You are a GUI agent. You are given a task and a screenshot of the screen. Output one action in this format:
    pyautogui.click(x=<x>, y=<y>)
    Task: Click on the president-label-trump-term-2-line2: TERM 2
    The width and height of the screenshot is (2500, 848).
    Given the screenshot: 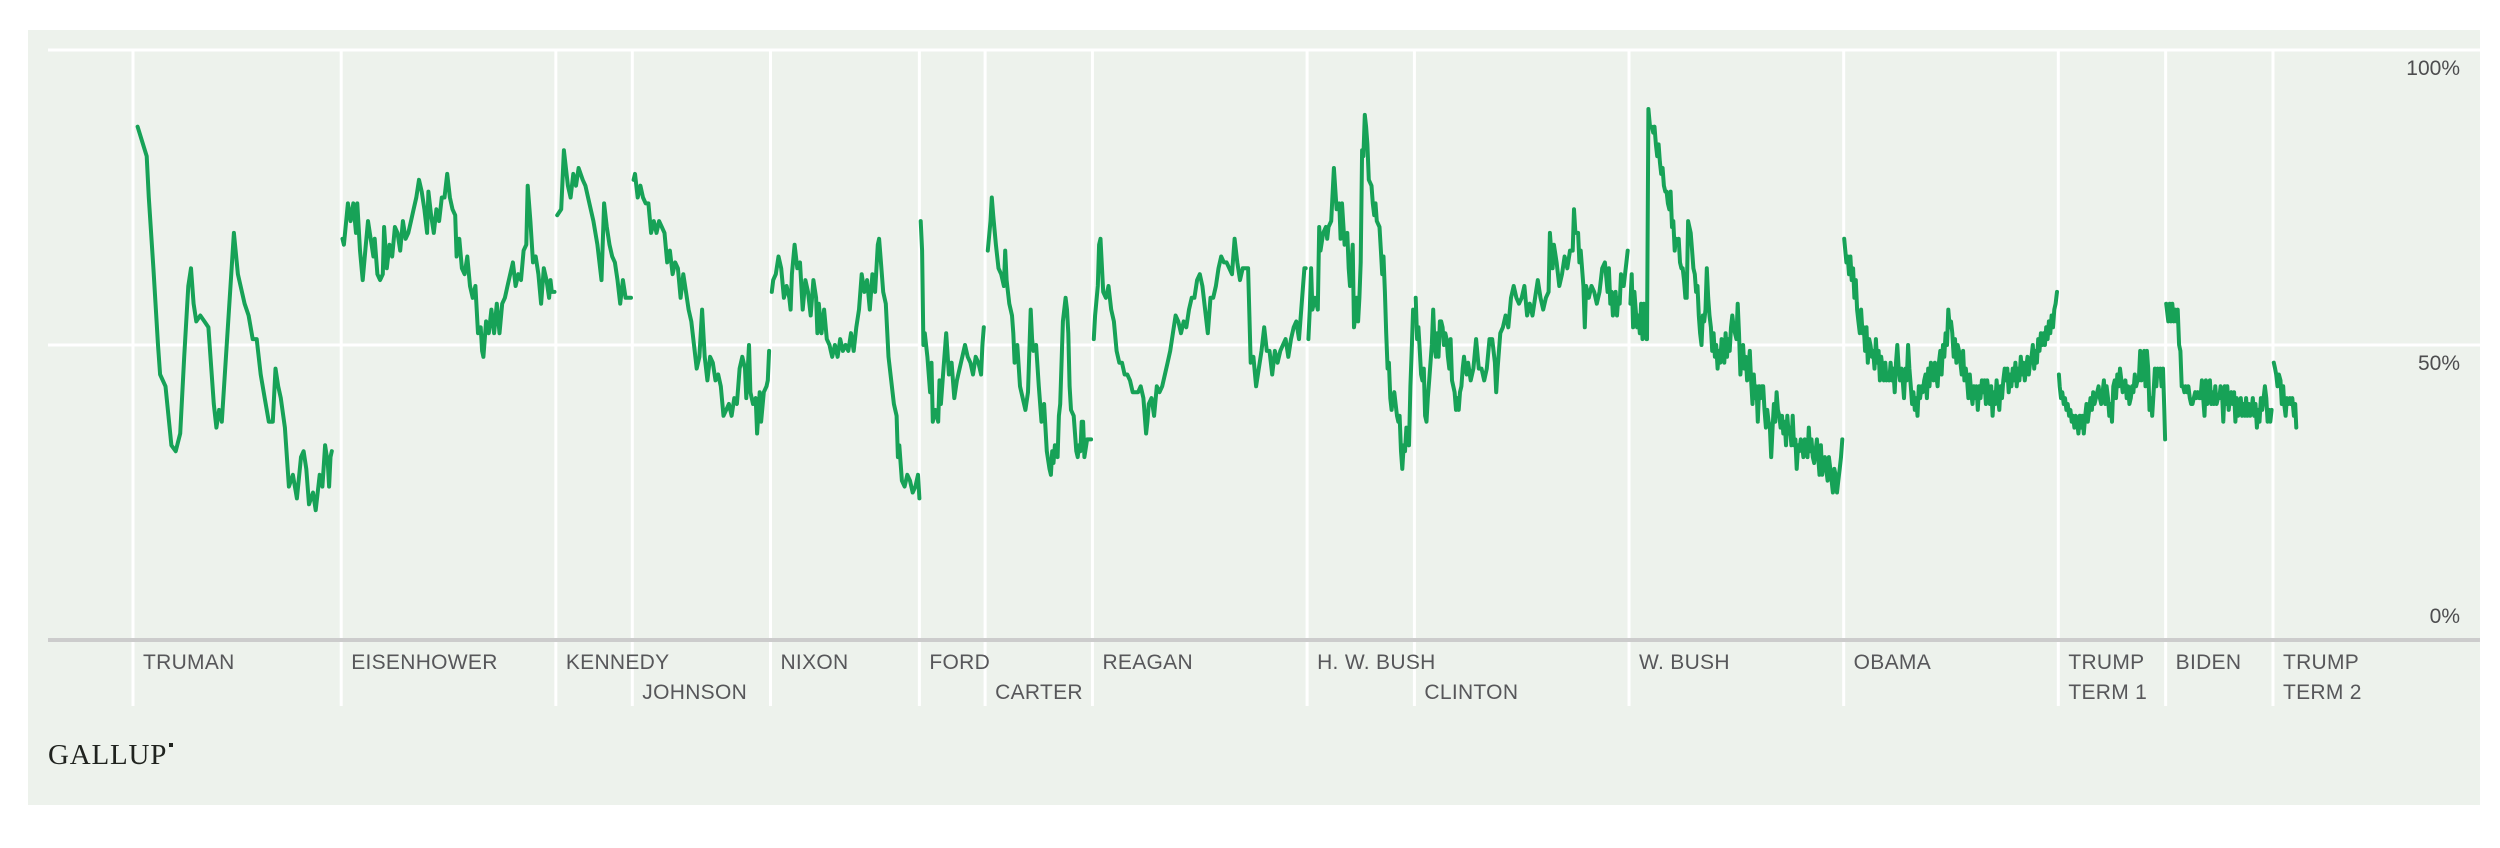 What is the action you would take?
    pyautogui.click(x=2322, y=692)
    